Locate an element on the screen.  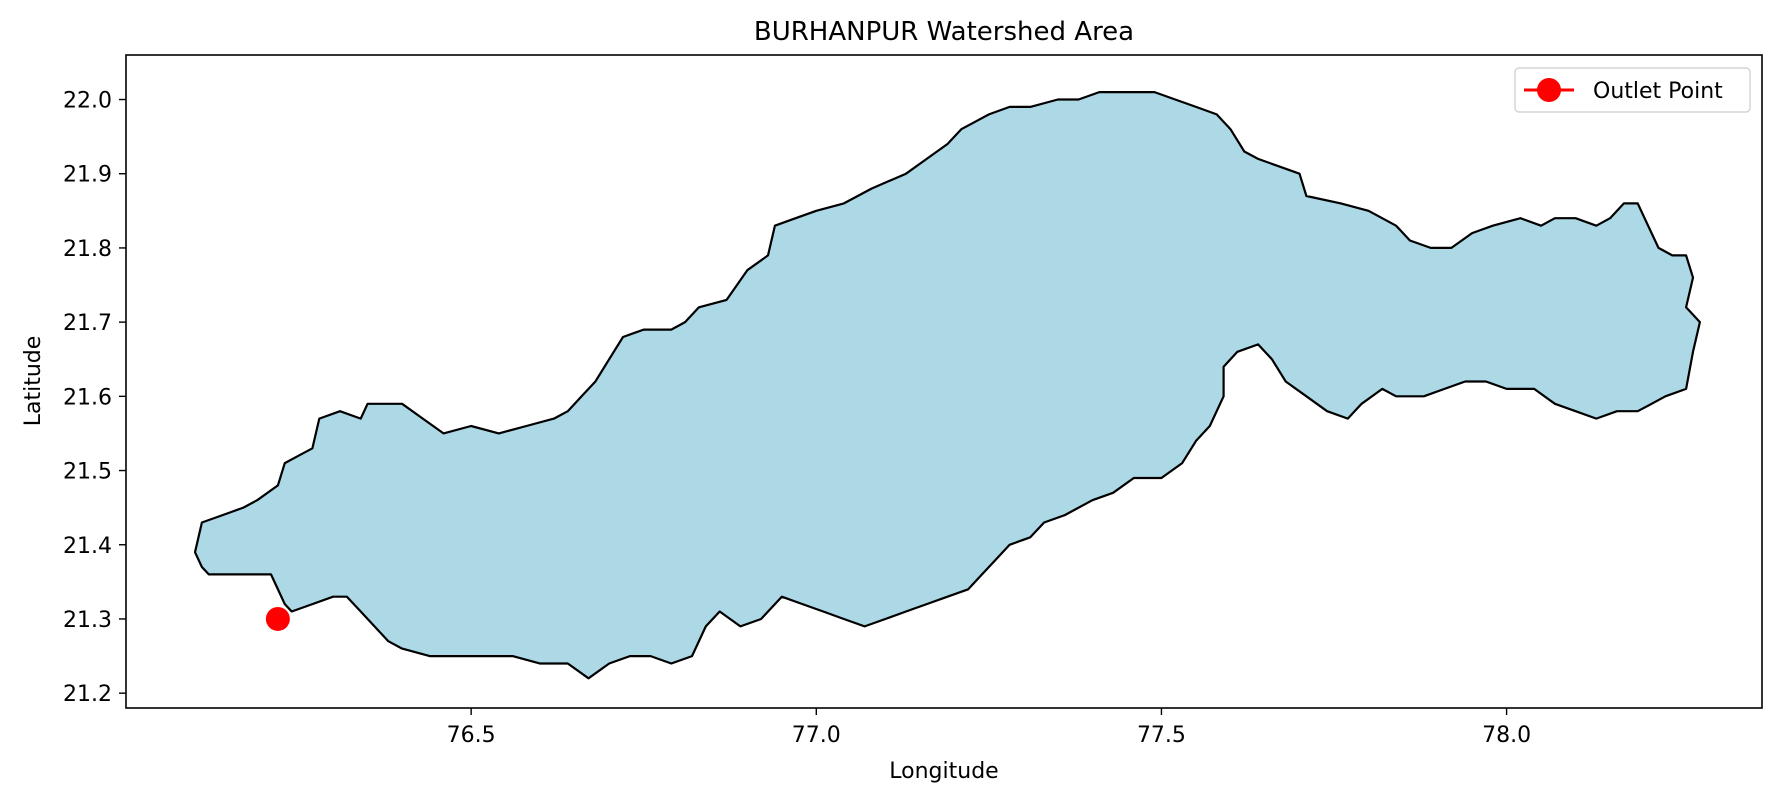
legend: Outlet Point is located at coordinates (1632, 90).